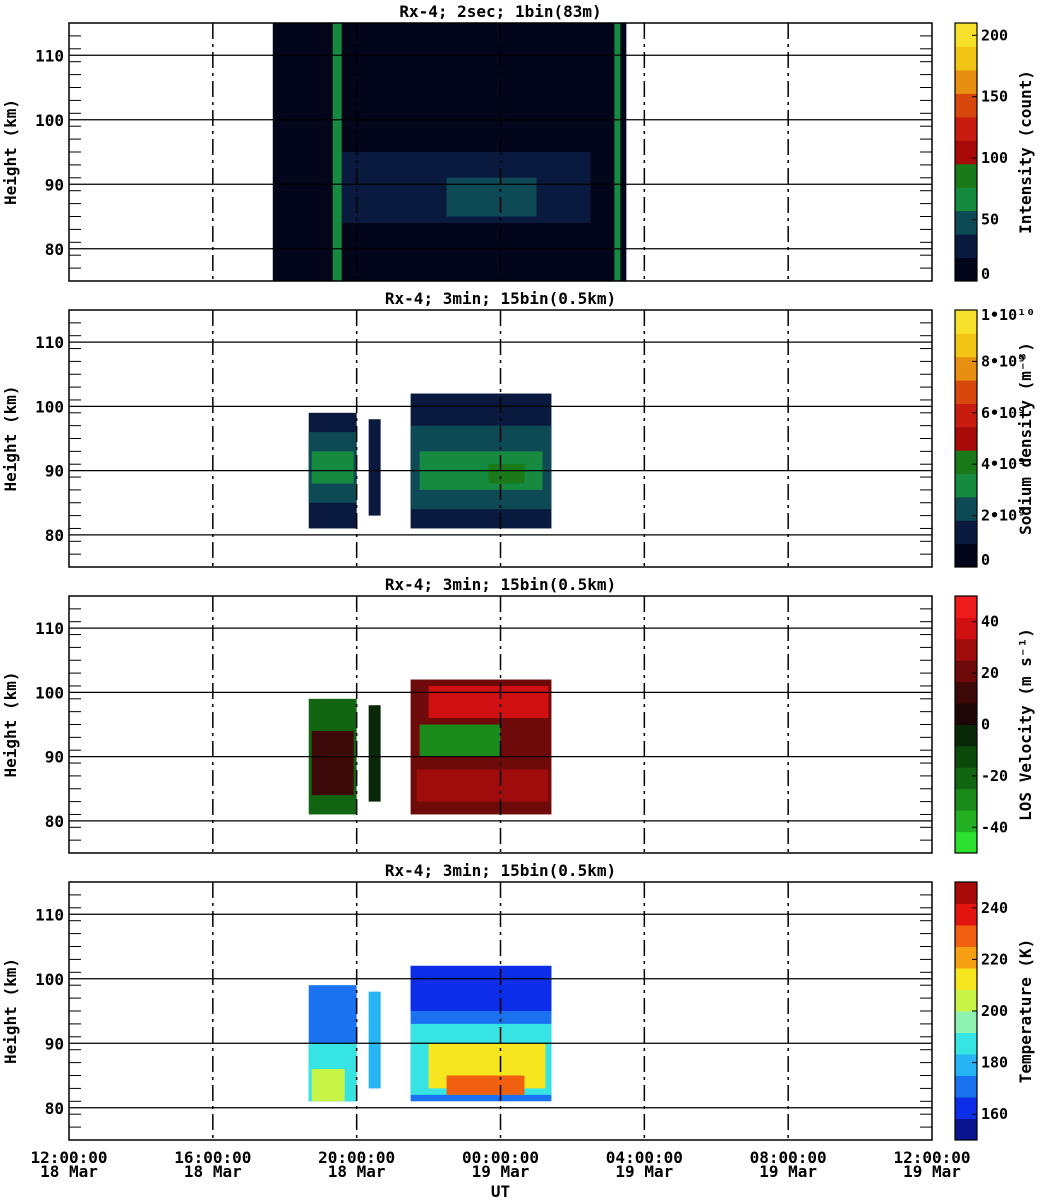 The width and height of the screenshot is (1062, 1200). What do you see at coordinates (49, 342) in the screenshot?
I see `y-tick-label: 110` at bounding box center [49, 342].